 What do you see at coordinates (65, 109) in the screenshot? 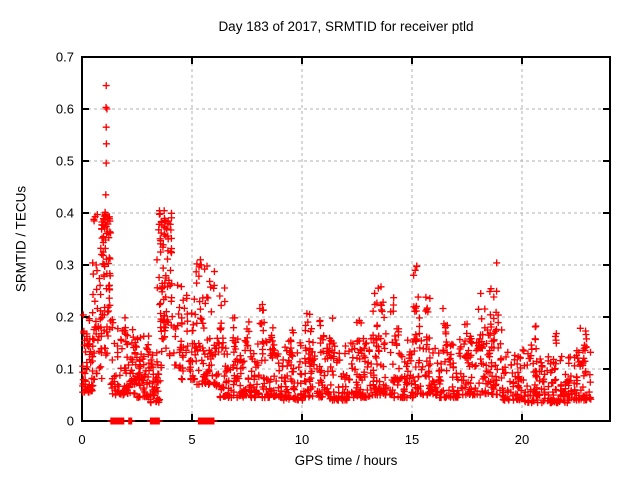
I see `svg-text: 0.6` at bounding box center [65, 109].